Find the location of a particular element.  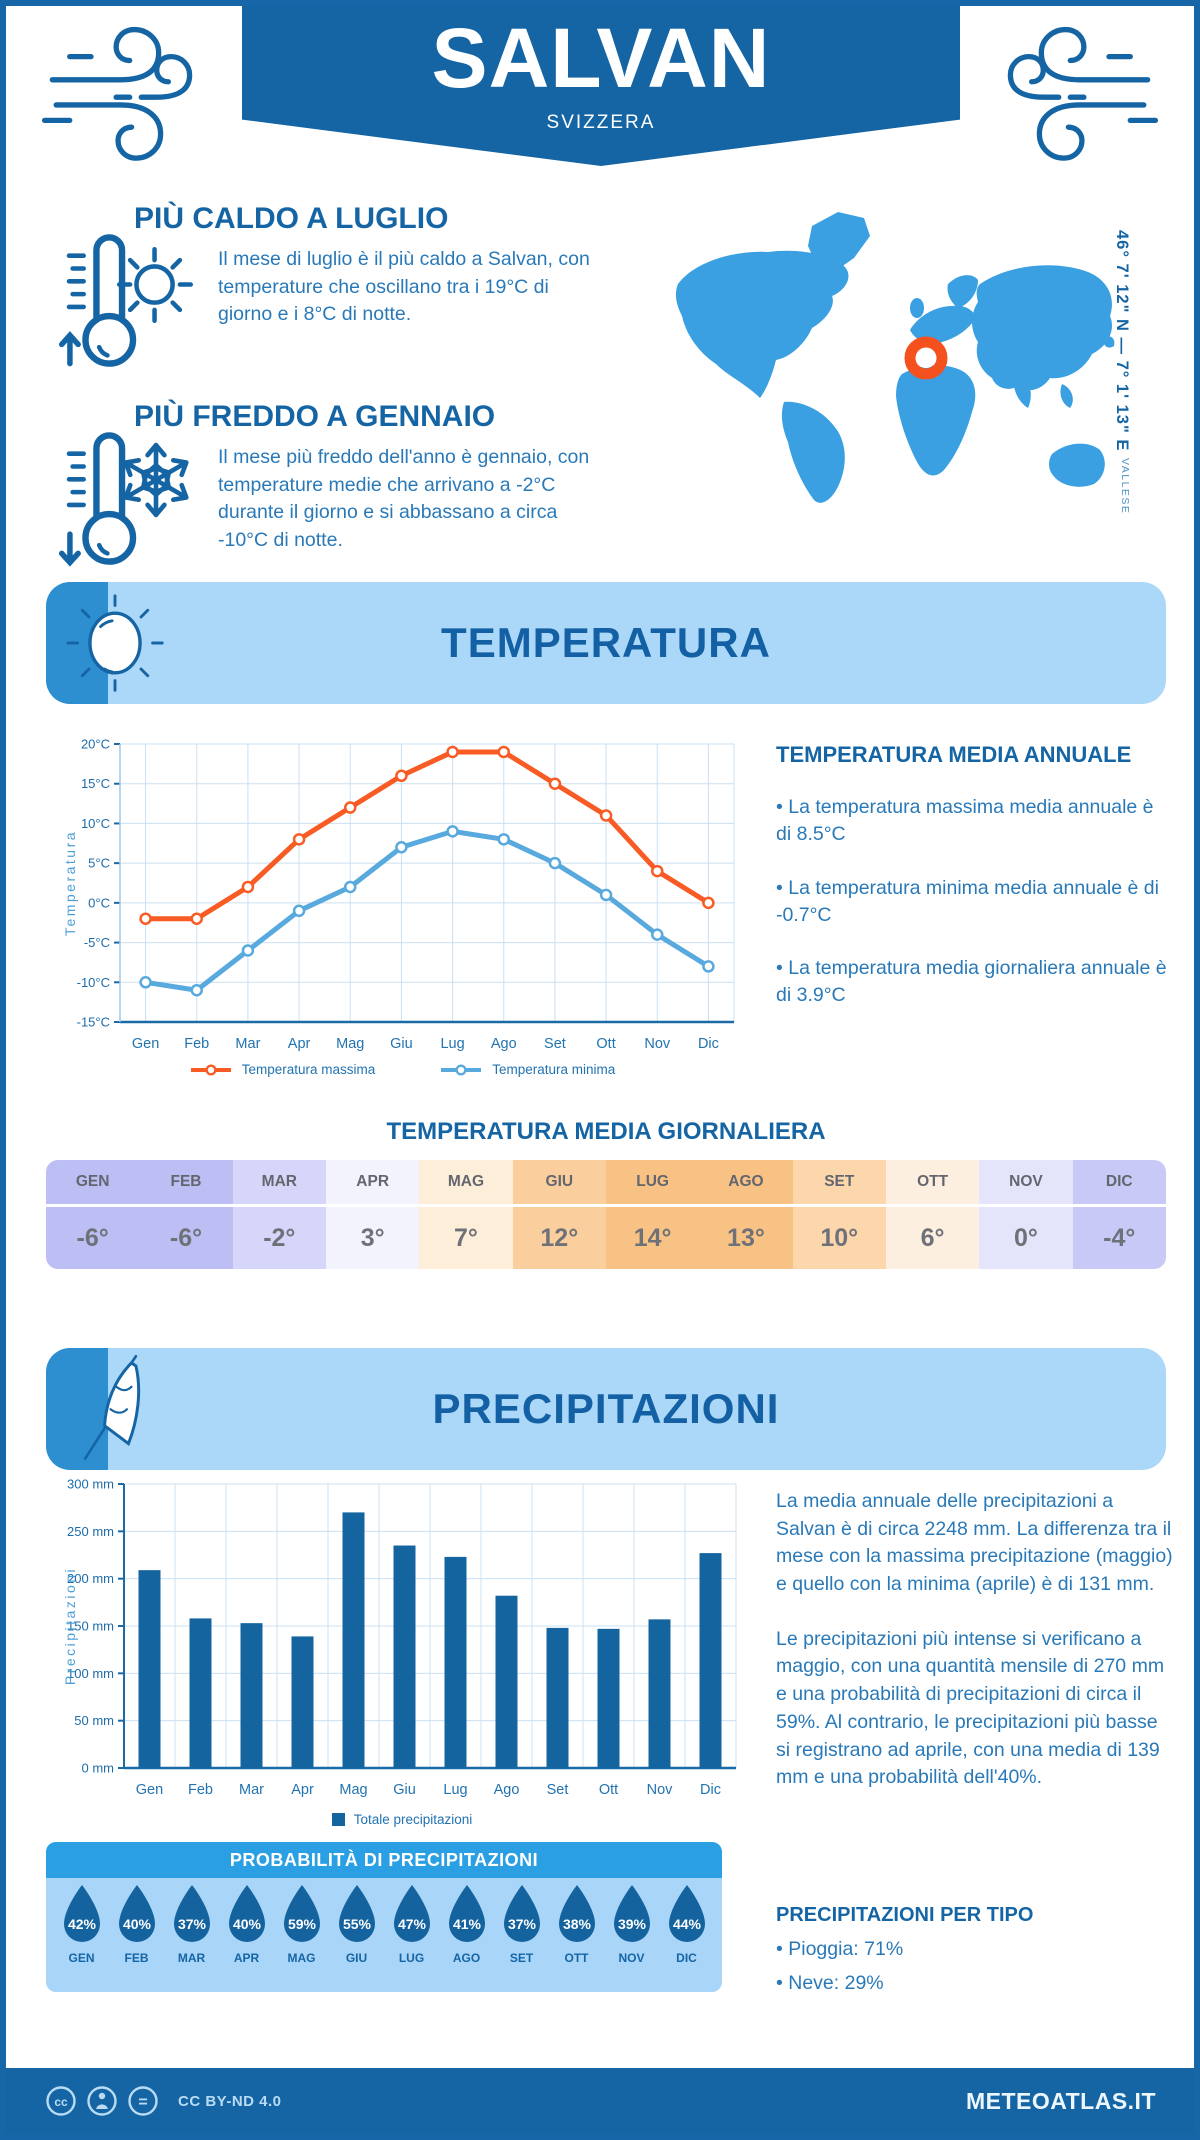

svg-text: Giu is located at coordinates (401, 1044).